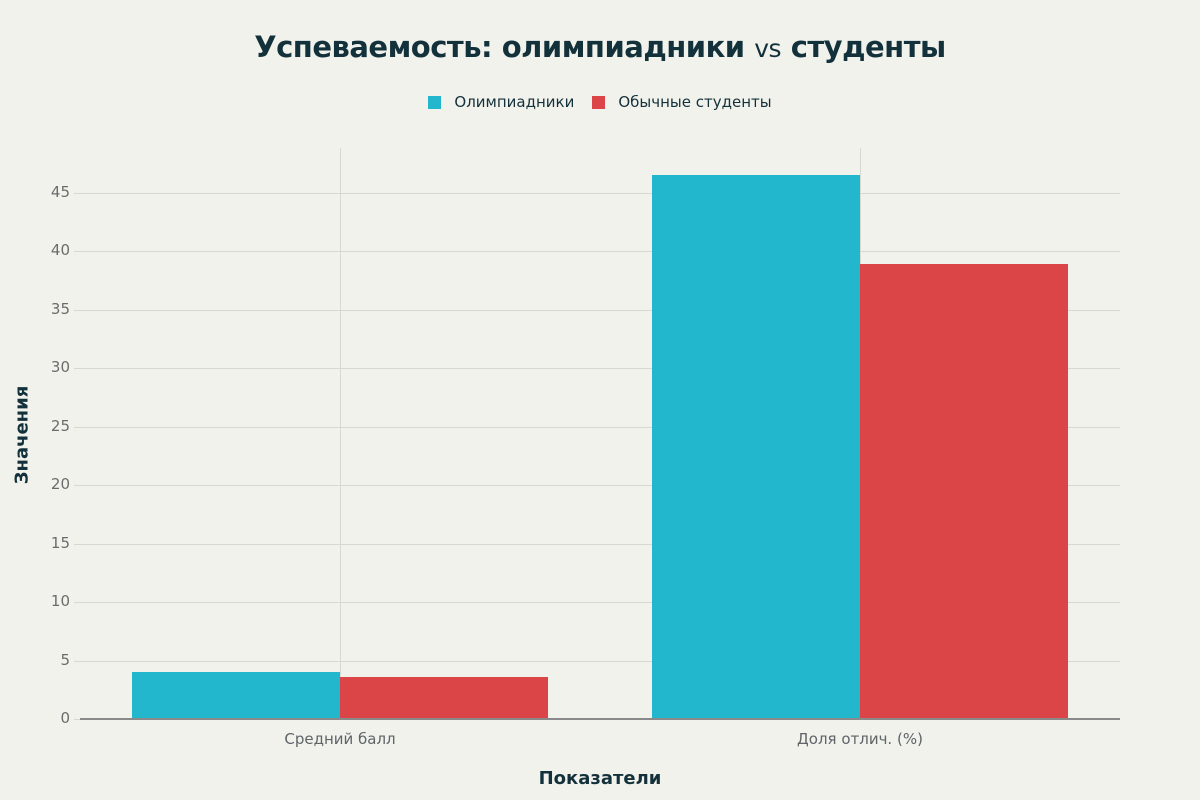  What do you see at coordinates (65, 659) in the screenshot?
I see `y-tick-label: 5` at bounding box center [65, 659].